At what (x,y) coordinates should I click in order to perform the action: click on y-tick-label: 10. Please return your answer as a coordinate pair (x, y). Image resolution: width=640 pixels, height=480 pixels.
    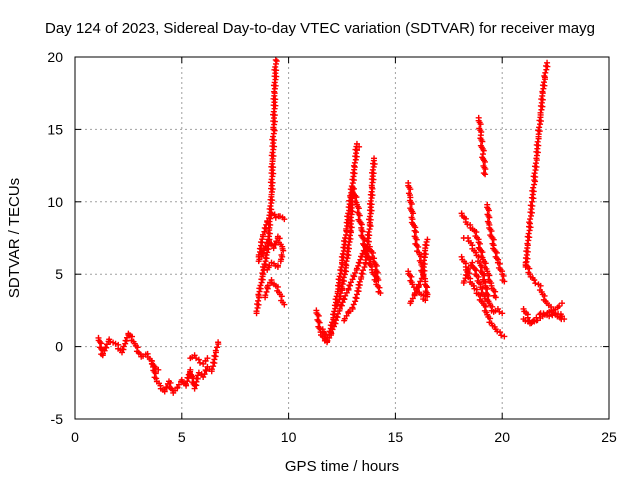
    Looking at the image, I should click on (55, 202).